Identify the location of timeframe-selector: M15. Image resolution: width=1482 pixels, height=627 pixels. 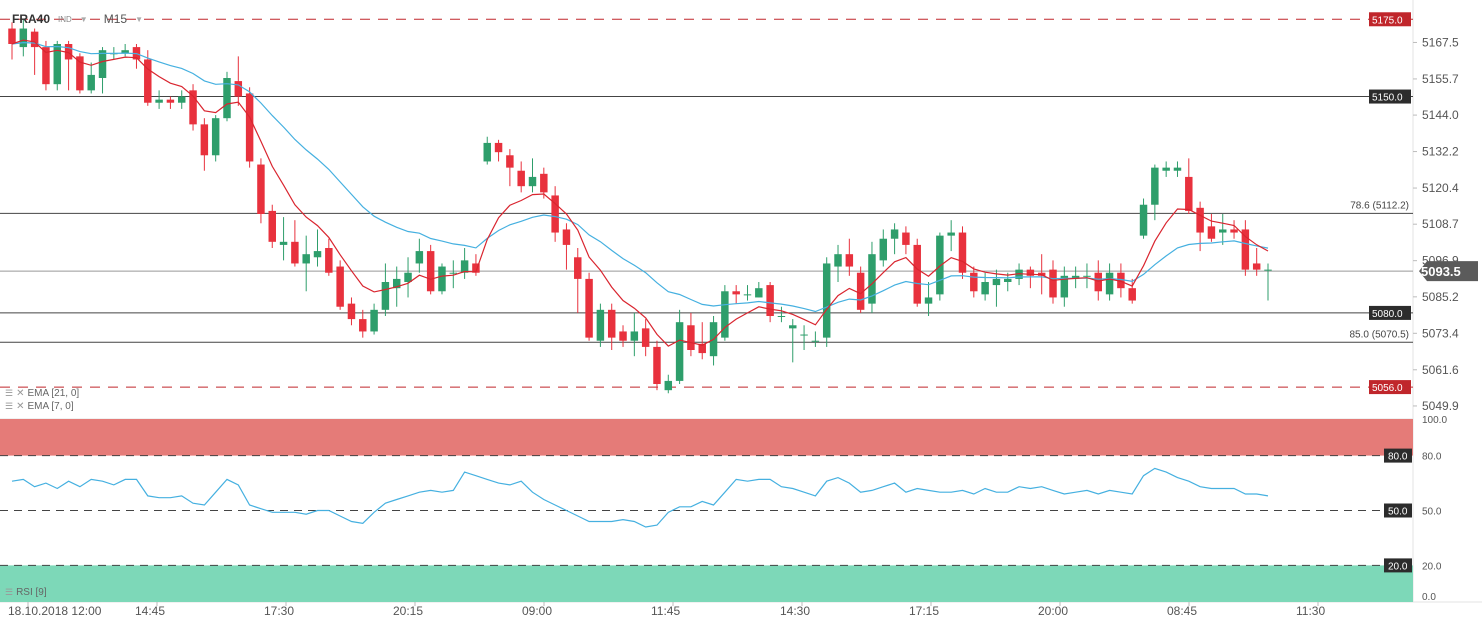
(115, 19).